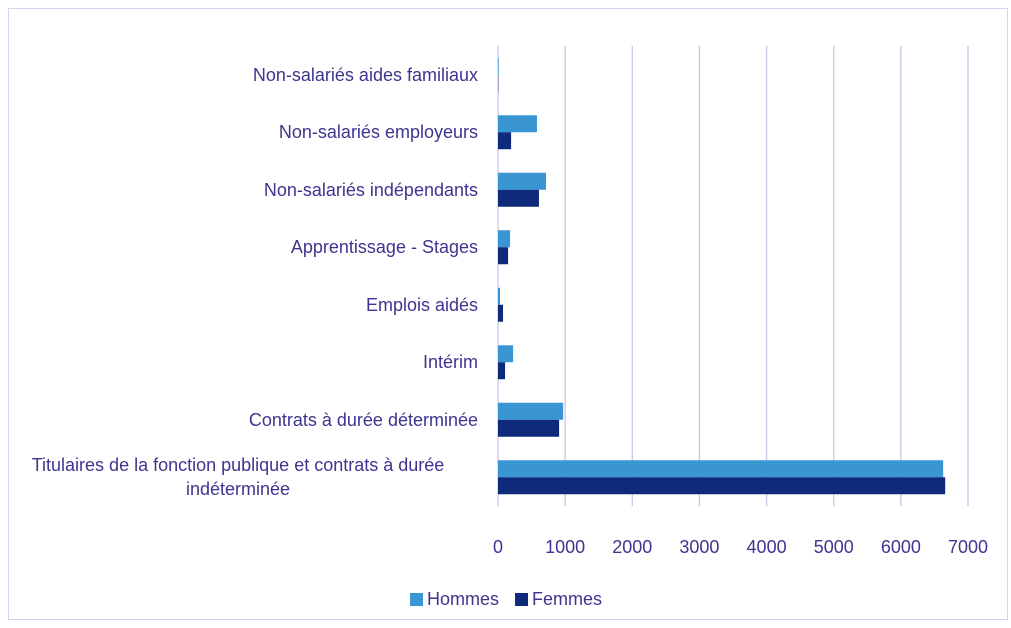 This screenshot has height=628, width=1011. What do you see at coordinates (565, 547) in the screenshot?
I see `x-tick-label: 1000` at bounding box center [565, 547].